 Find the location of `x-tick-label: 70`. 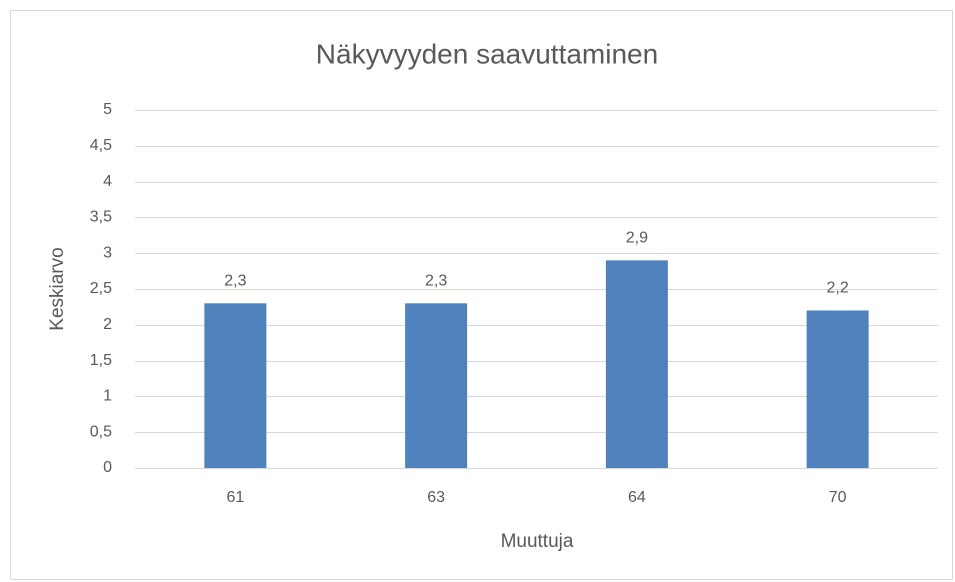

x-tick-label: 70 is located at coordinates (838, 497).